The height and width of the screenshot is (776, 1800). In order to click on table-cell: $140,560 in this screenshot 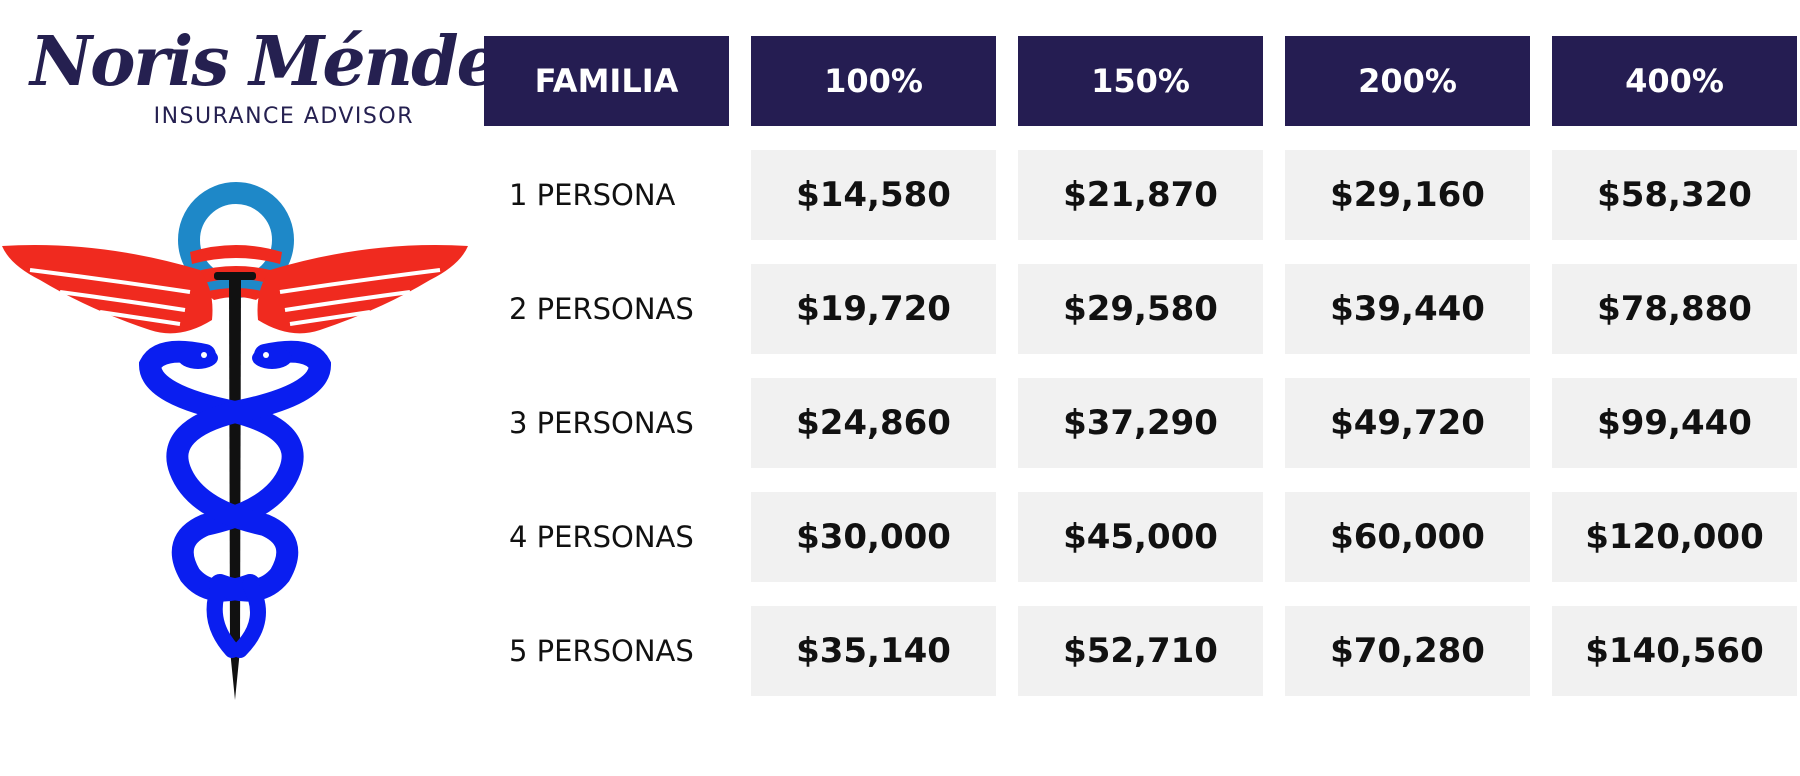, I will do `click(1674, 651)`.